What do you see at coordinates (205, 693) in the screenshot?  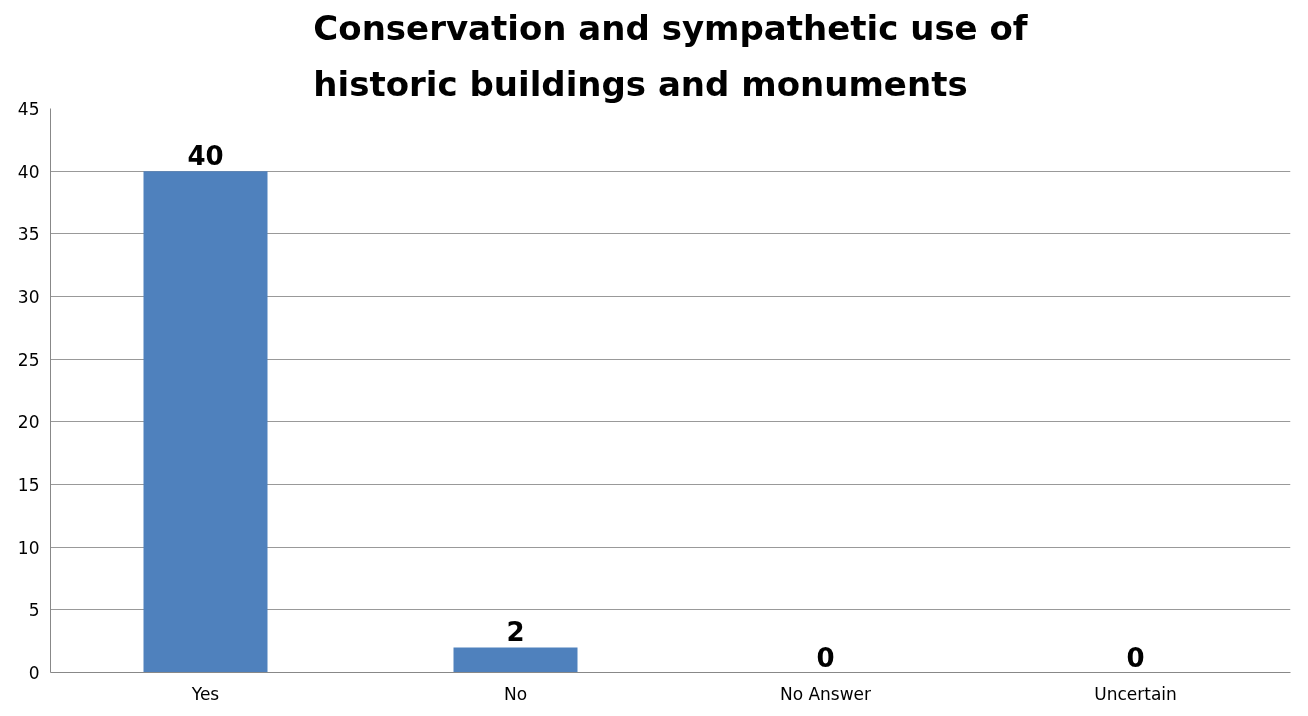 I see `x-tick-label: Yes` at bounding box center [205, 693].